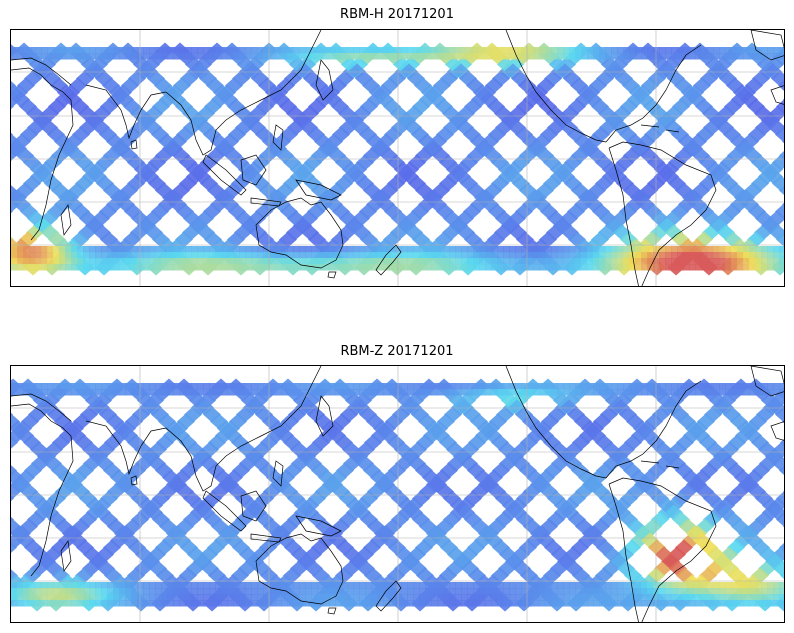 The width and height of the screenshot is (794, 633). What do you see at coordinates (767, 45) in the screenshot?
I see `greenland` at bounding box center [767, 45].